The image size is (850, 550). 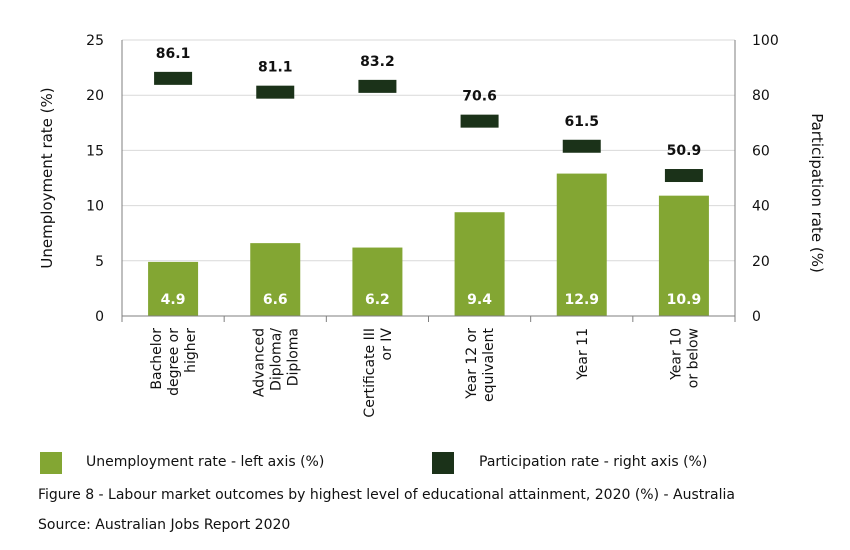 I want to click on marker-value-label: 83.2, so click(x=377, y=62).